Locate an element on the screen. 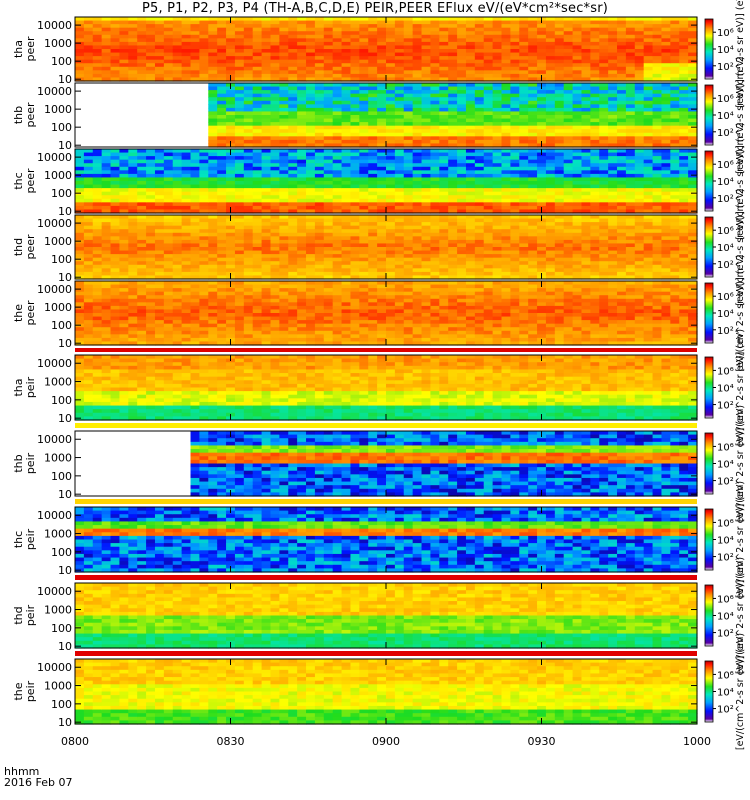 The width and height of the screenshot is (750, 800). x-tick-label: 0830 is located at coordinates (231, 741).